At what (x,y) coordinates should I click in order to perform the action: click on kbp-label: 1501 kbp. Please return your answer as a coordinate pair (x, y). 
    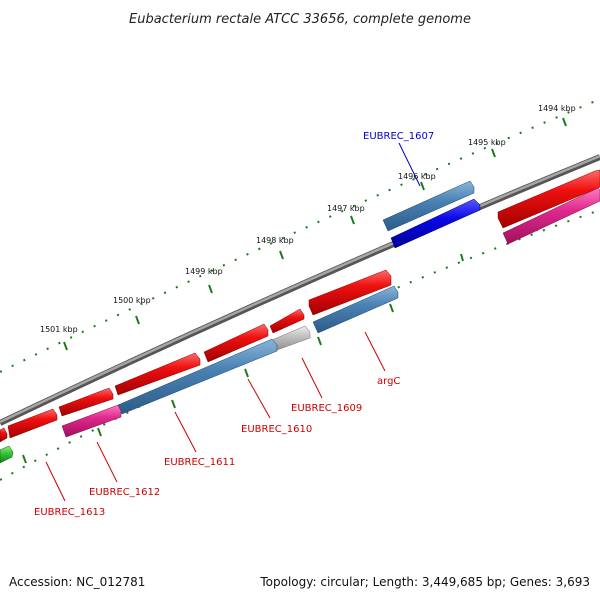
    Looking at the image, I should click on (59, 329).